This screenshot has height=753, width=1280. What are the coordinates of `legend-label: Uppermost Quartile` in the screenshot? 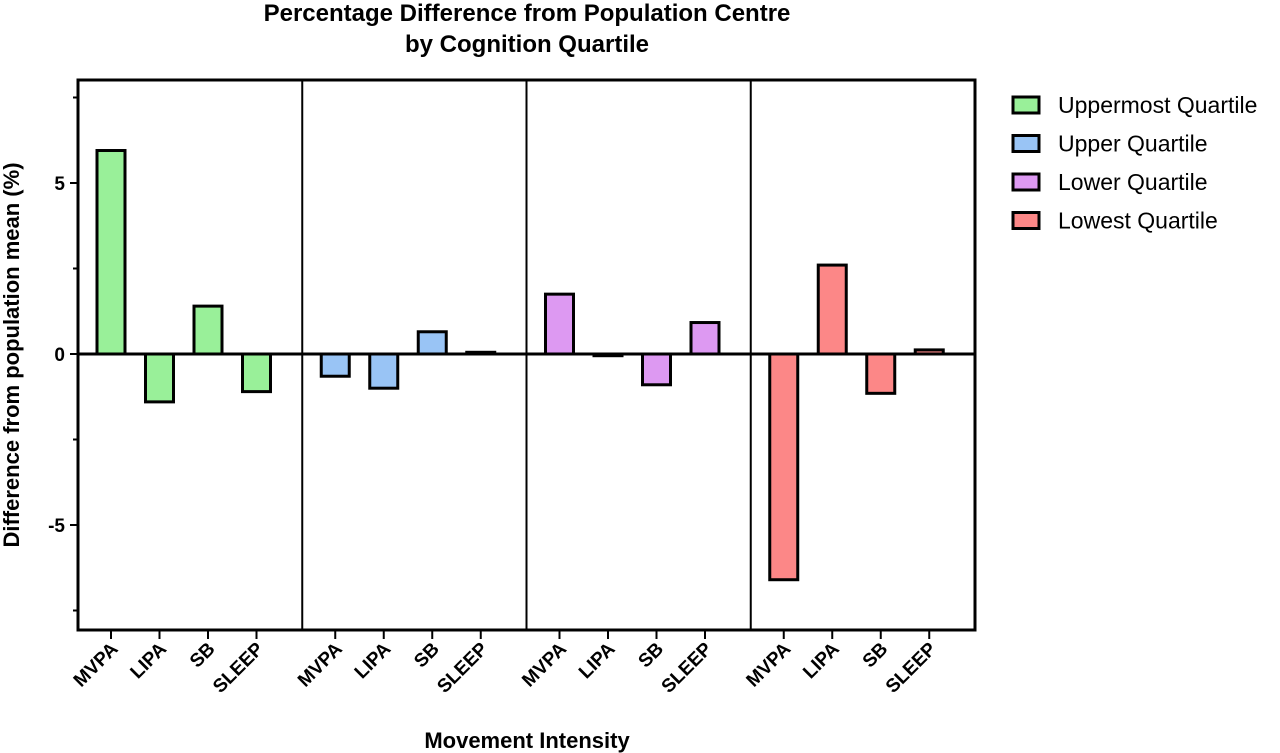 It's located at (1157, 105).